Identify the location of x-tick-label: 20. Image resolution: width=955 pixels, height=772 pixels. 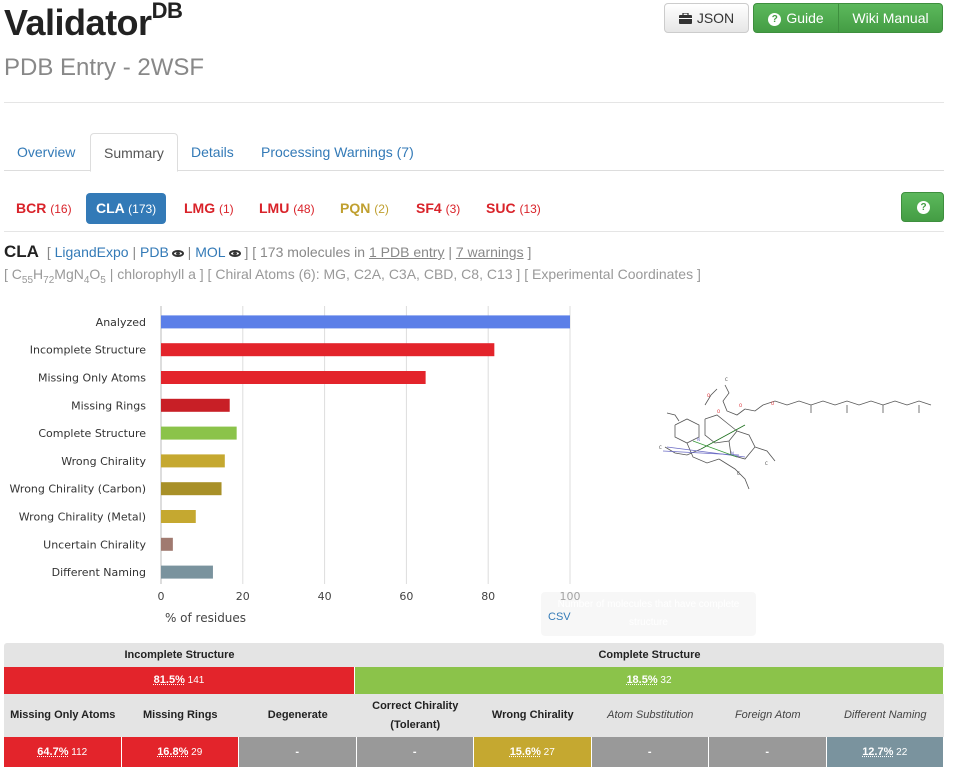
(243, 596).